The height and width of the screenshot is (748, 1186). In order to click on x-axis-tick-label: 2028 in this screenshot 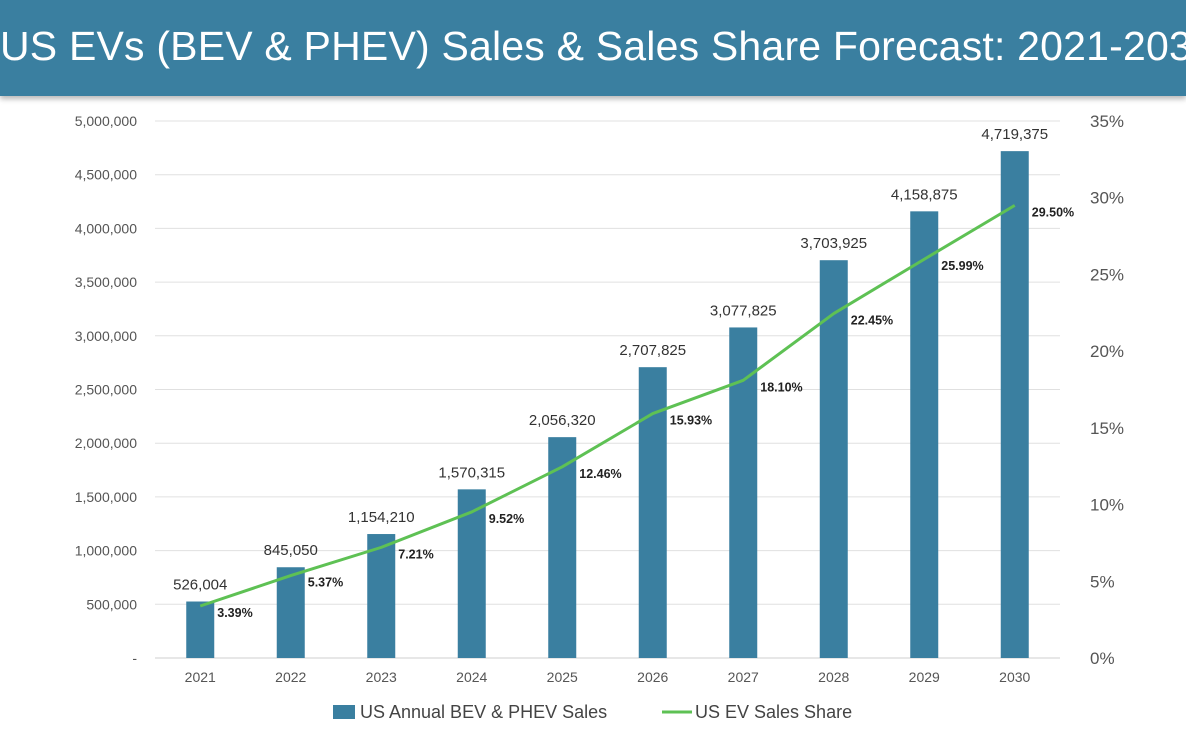, I will do `click(833, 677)`.